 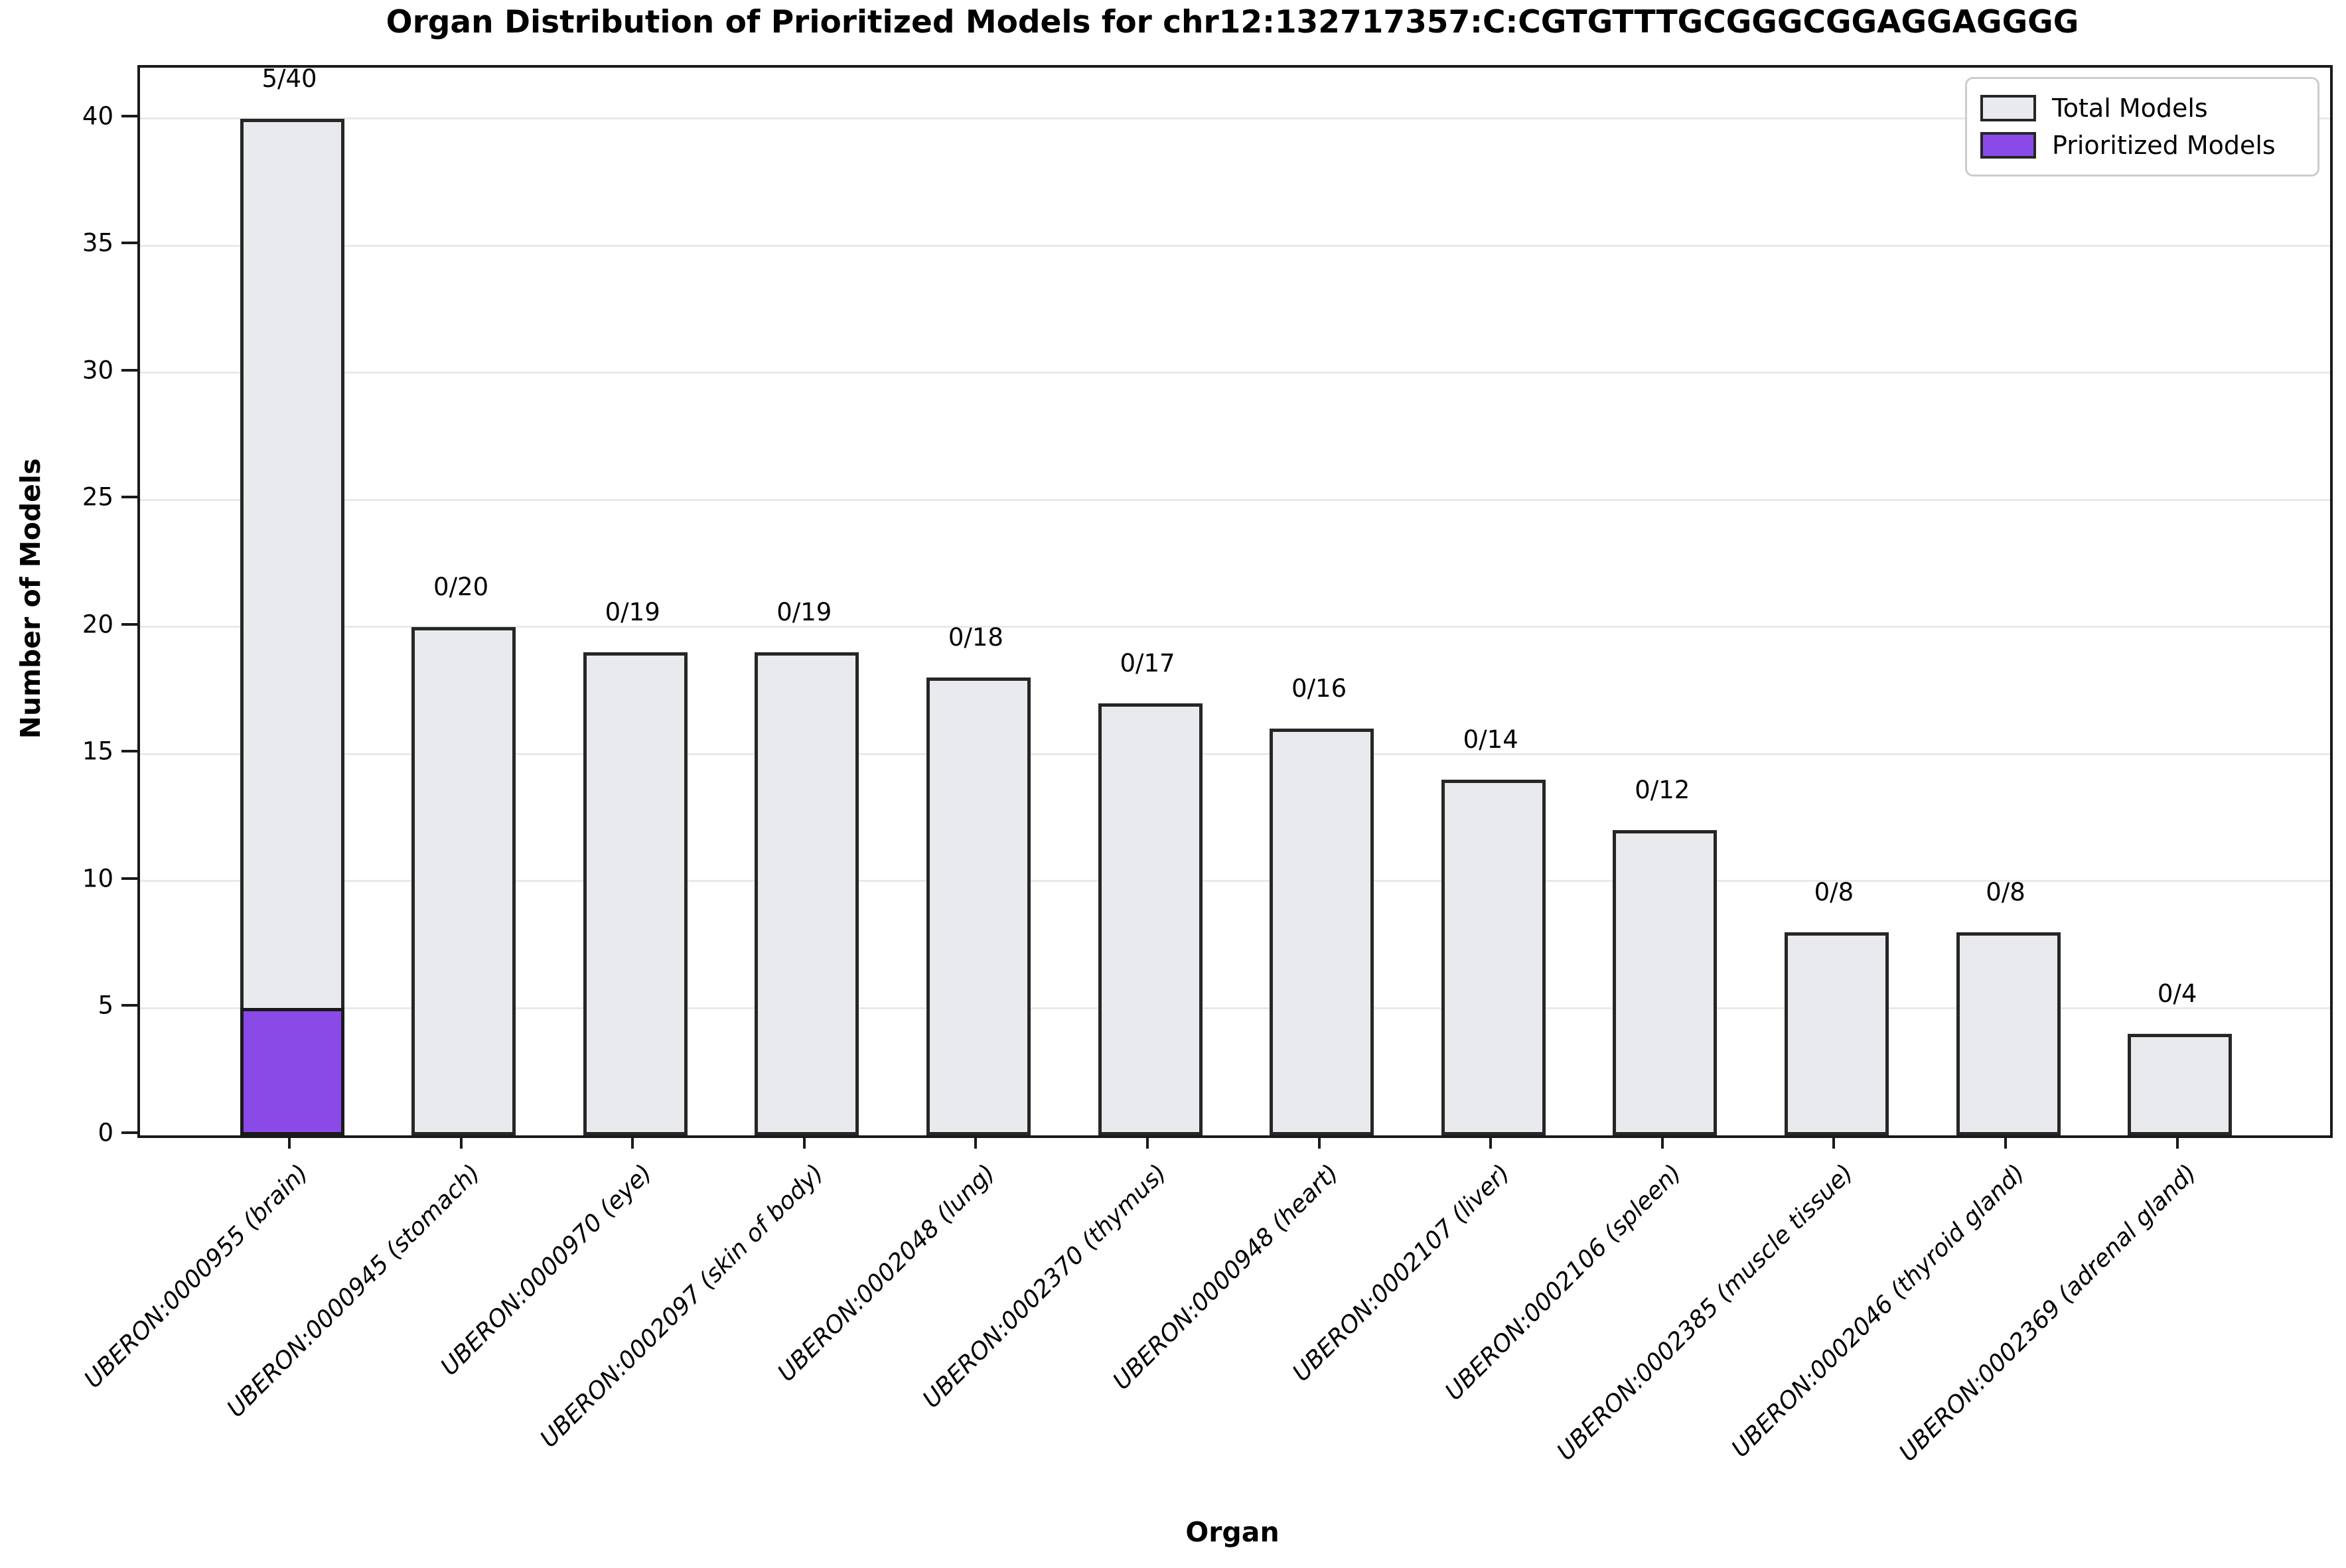 I want to click on bar-value-label: 0/18, so click(x=975, y=637).